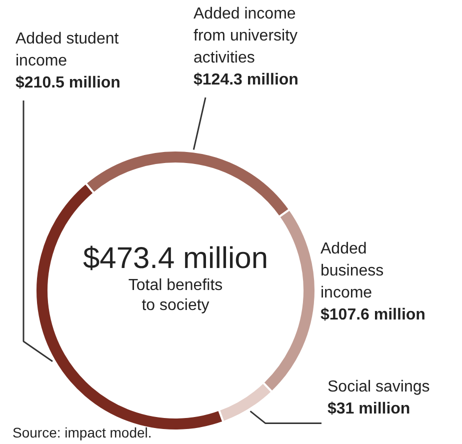  What do you see at coordinates (352, 271) in the screenshot?
I see `slice-label: Added business income` at bounding box center [352, 271].